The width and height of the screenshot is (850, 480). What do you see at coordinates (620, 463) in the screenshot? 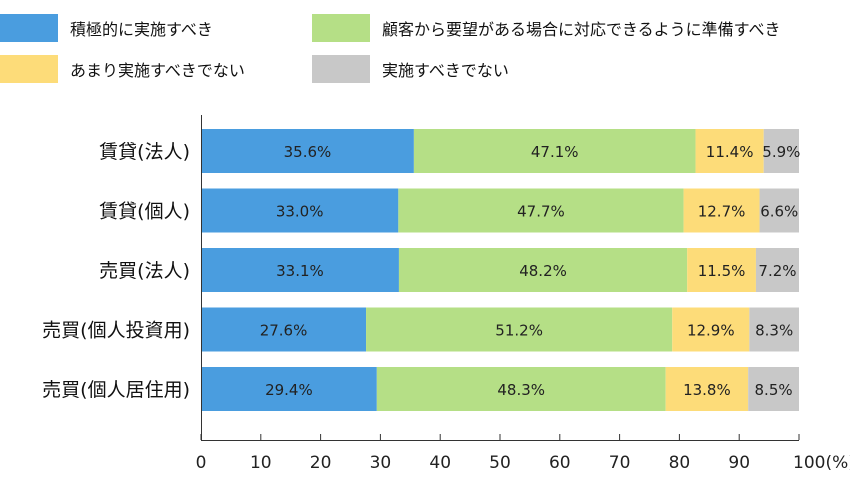
I see `x-tick-label: 70` at bounding box center [620, 463].